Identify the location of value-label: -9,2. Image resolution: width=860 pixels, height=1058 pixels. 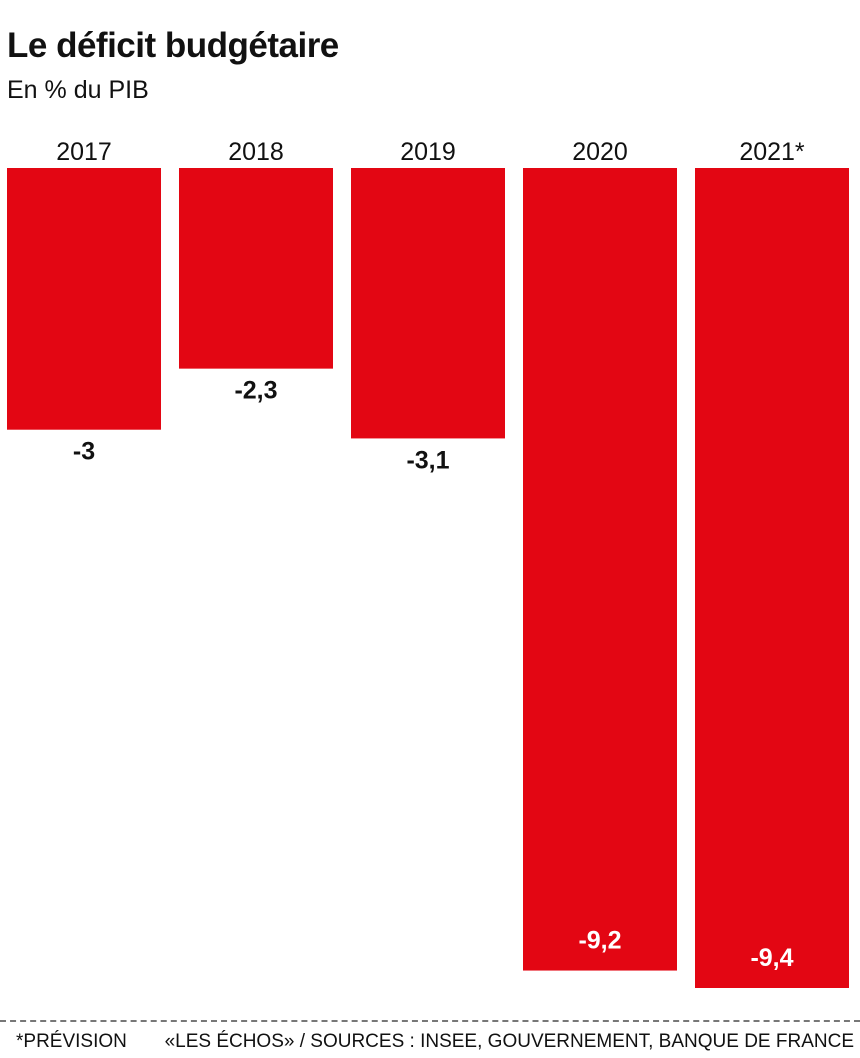
(599, 941).